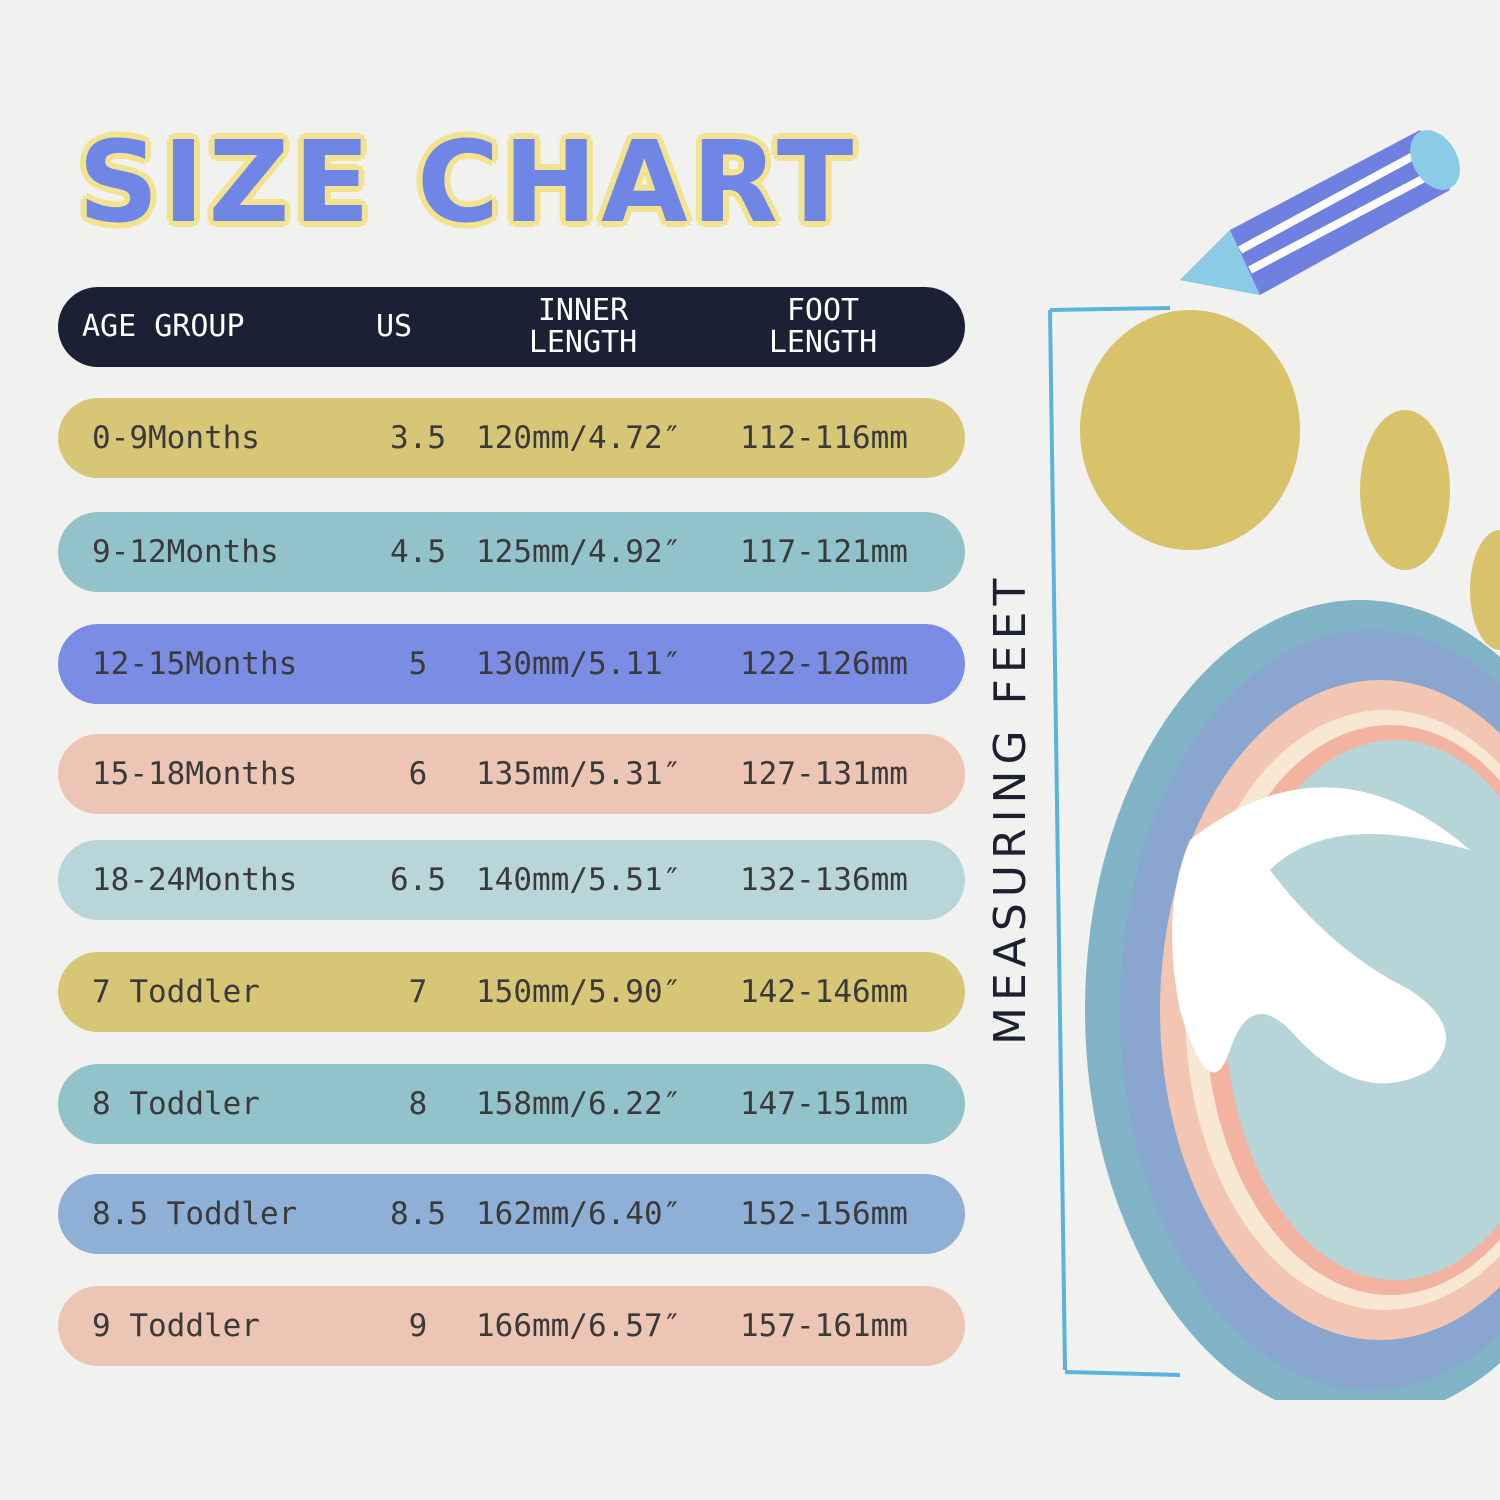  Describe the element at coordinates (163, 326) in the screenshot. I see `header-age-group: AGE GROUP` at that location.